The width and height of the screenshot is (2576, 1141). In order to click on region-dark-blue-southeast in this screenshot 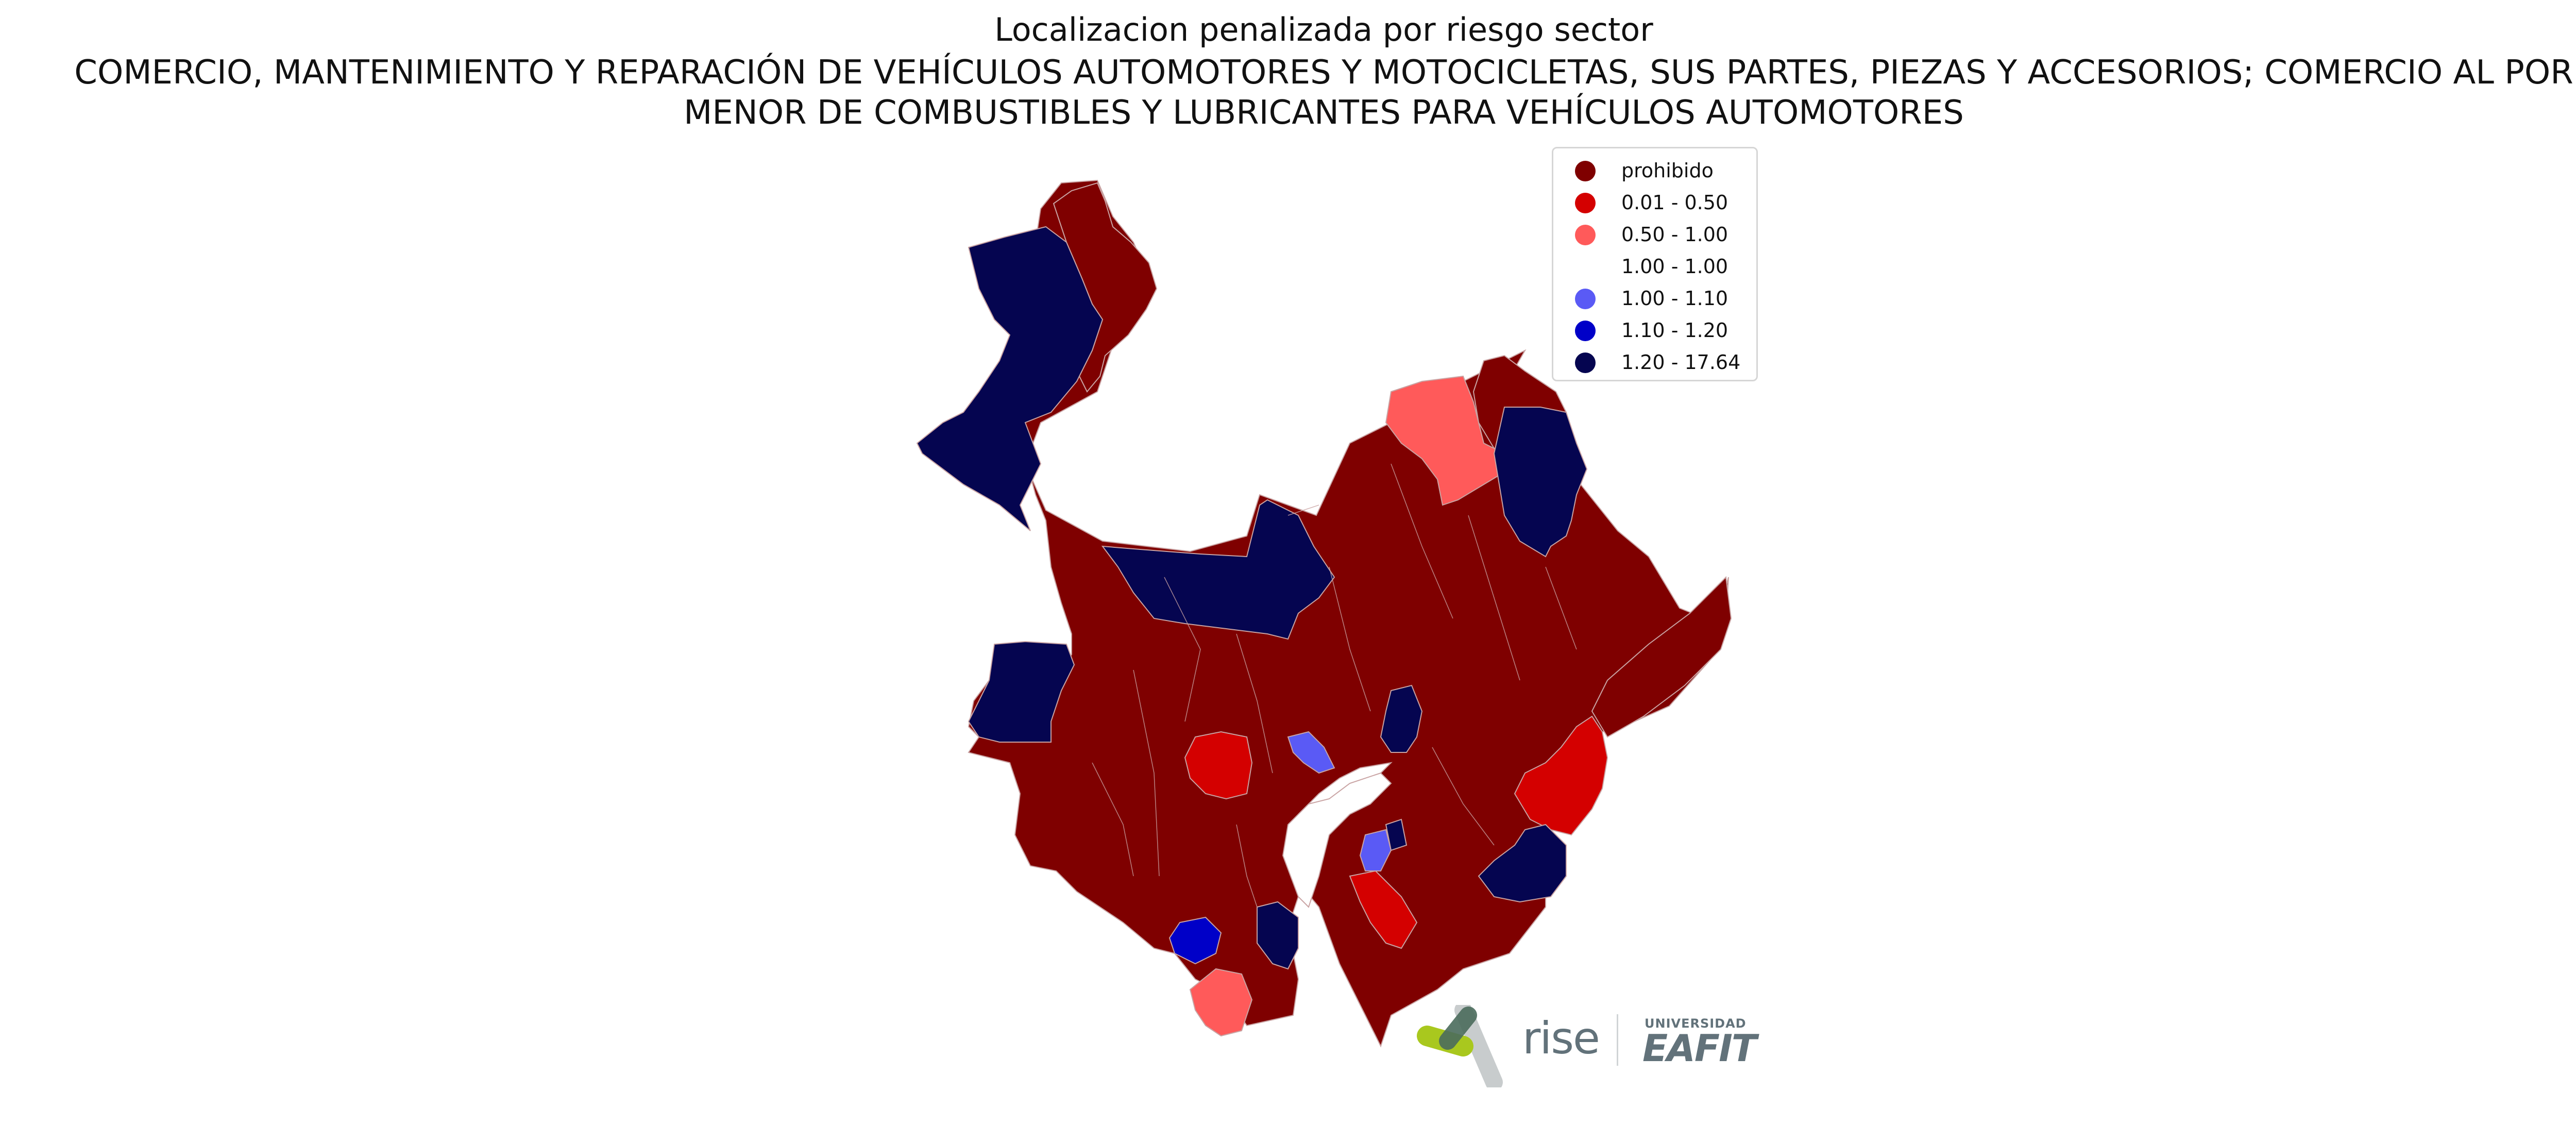, I will do `click(1522, 863)`.